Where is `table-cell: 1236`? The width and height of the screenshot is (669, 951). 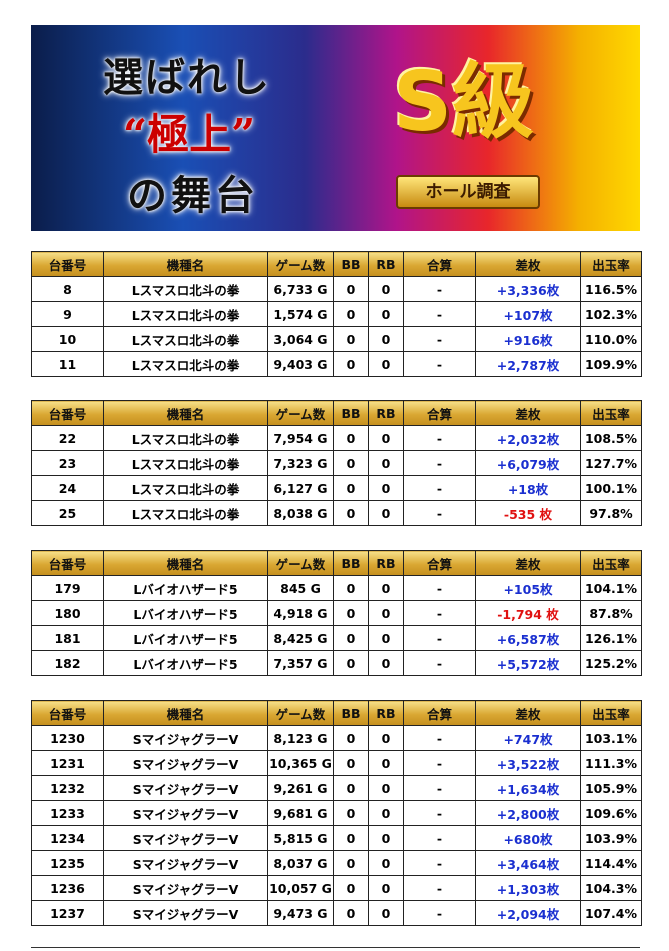 table-cell: 1236 is located at coordinates (67, 888).